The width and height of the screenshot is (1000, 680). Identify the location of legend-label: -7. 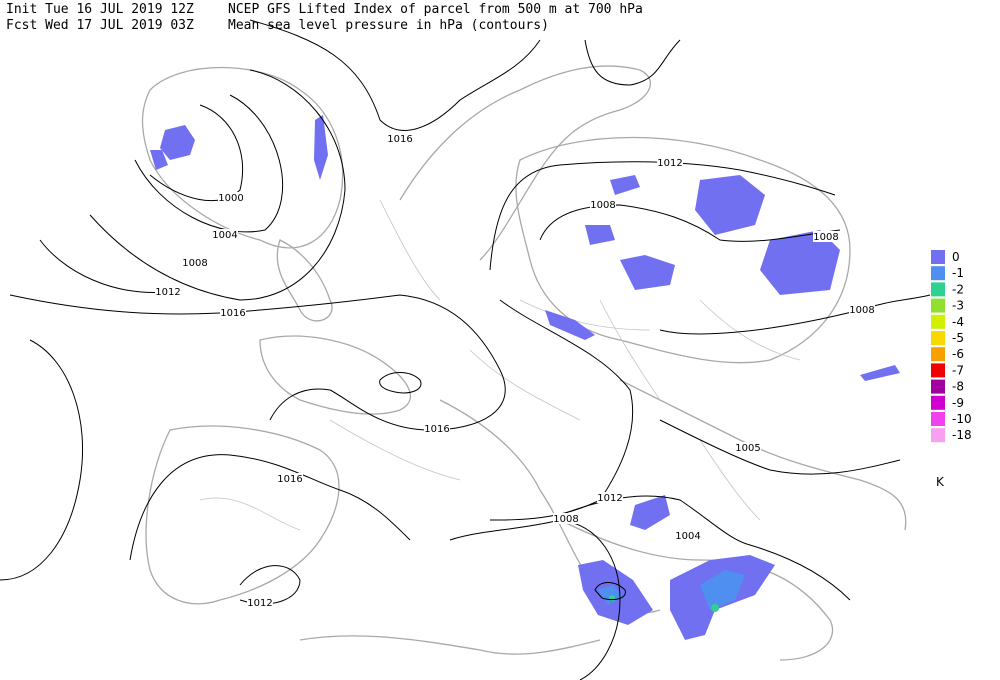
(958, 370).